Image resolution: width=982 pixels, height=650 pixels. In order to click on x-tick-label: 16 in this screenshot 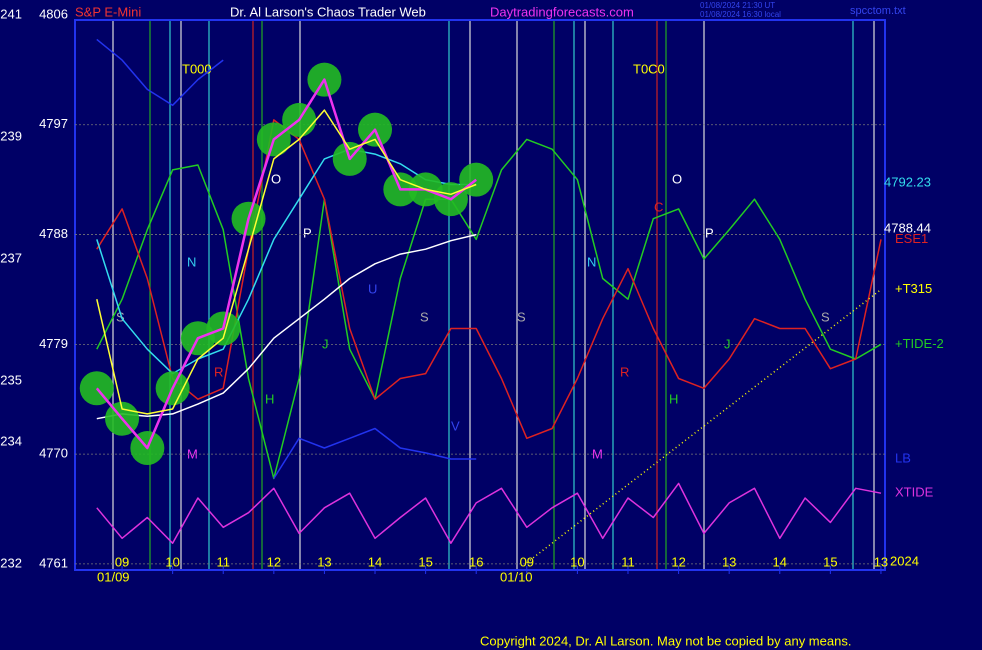, I will do `click(476, 561)`.